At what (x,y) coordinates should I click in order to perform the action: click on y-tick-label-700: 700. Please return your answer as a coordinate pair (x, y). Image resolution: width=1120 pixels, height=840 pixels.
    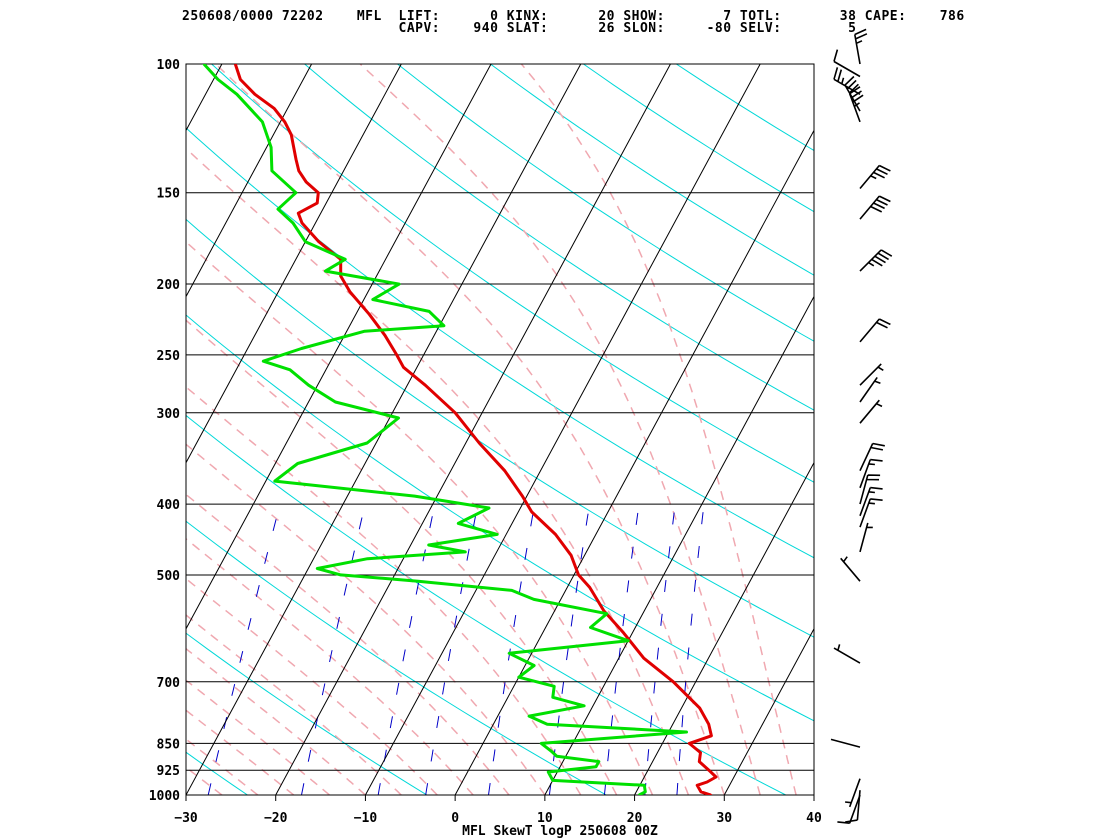
    Looking at the image, I should click on (169, 683).